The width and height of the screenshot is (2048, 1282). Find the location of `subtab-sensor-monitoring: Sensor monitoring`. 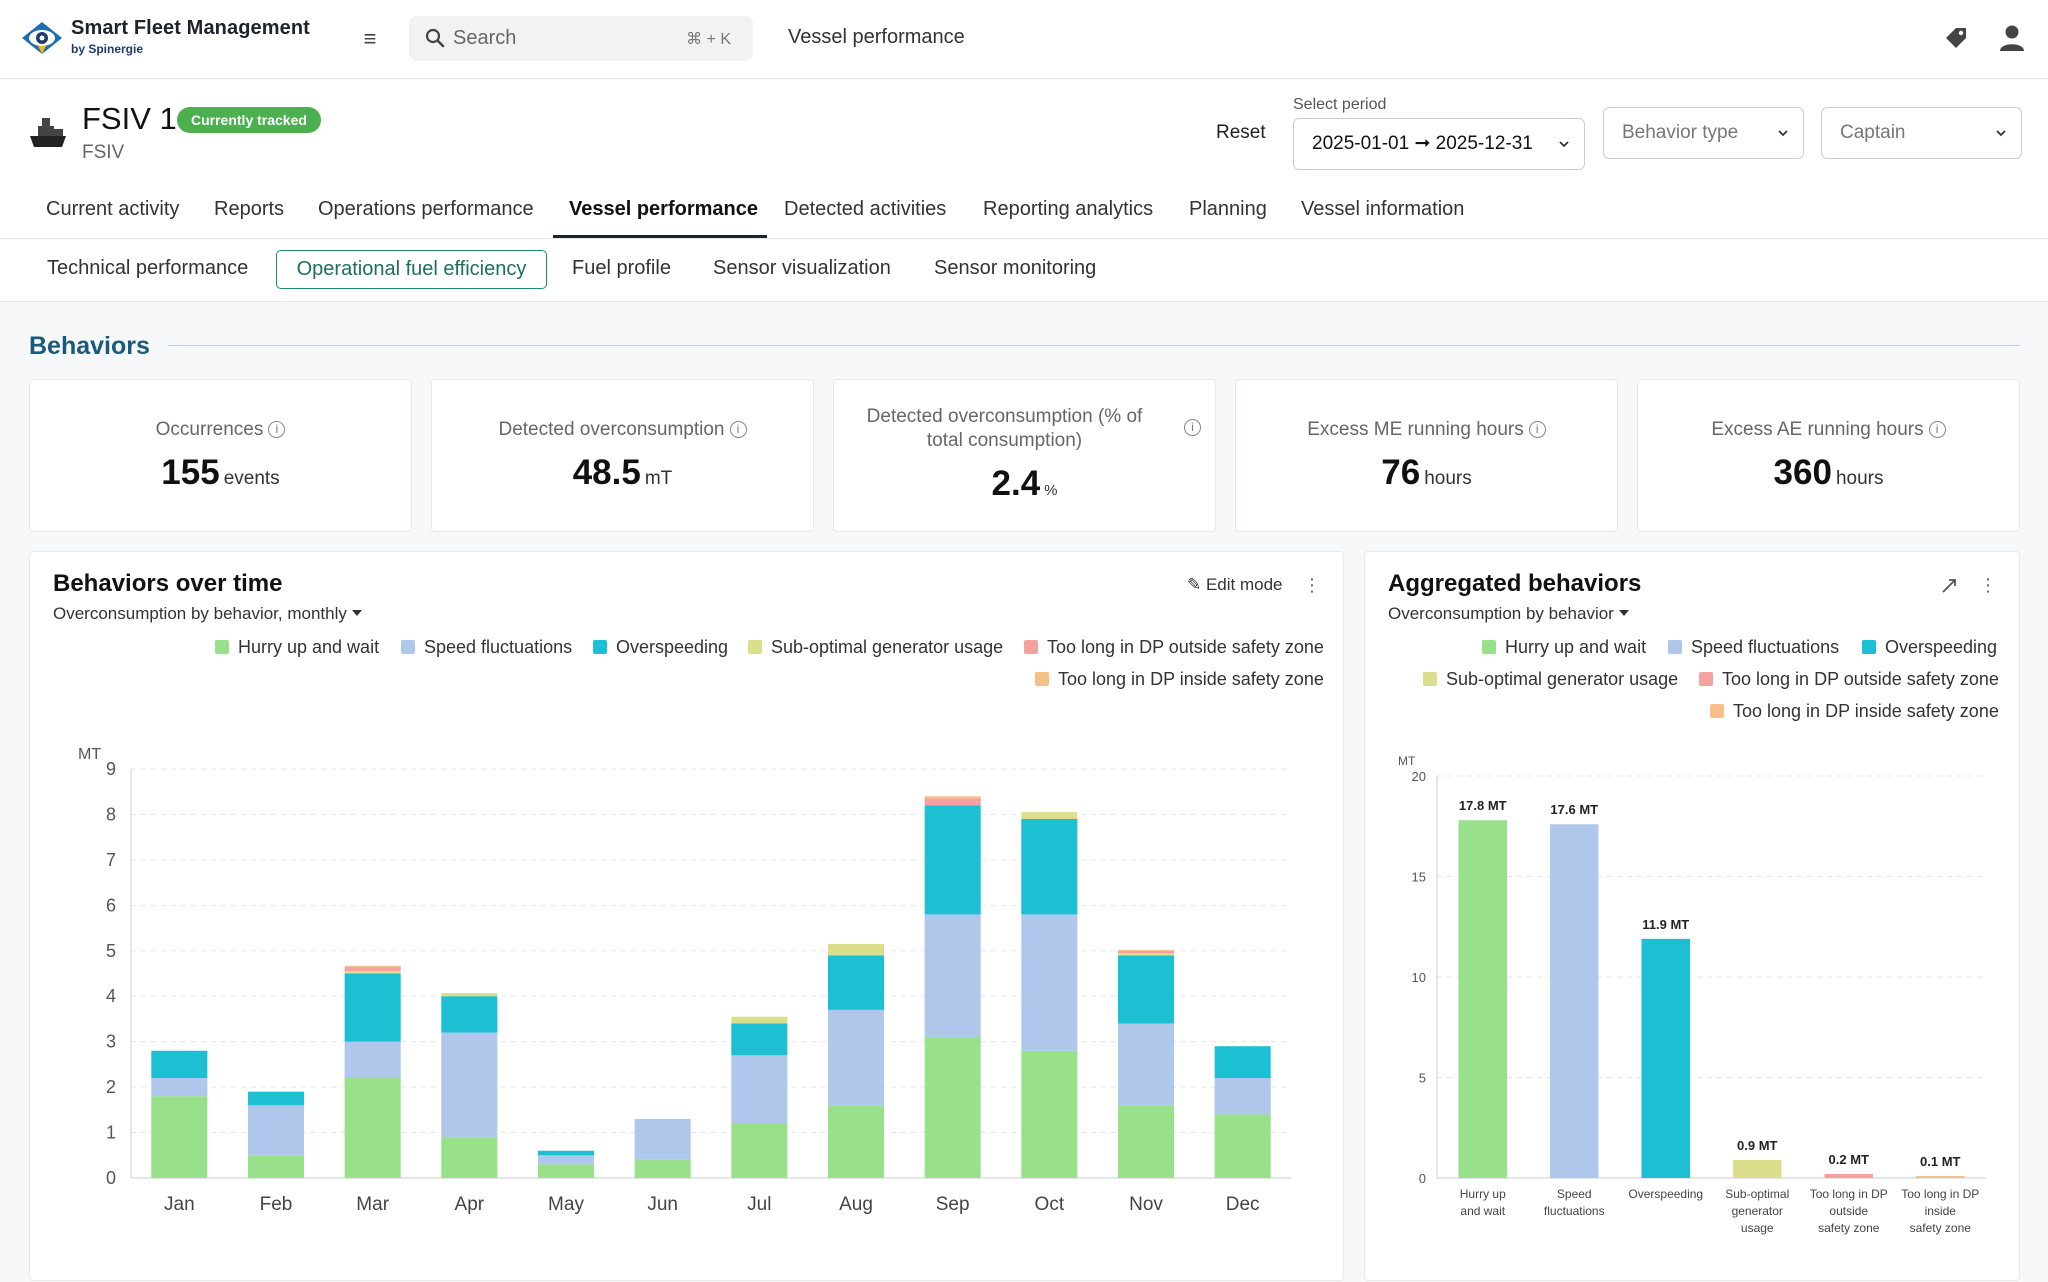

subtab-sensor-monitoring: Sensor monitoring is located at coordinates (1015, 268).